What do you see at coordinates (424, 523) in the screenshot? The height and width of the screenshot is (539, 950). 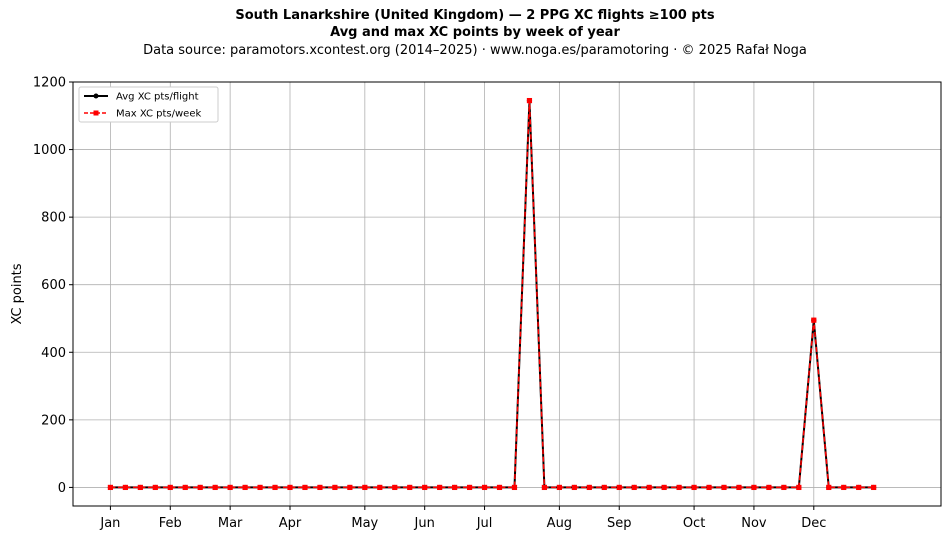 I see `x-tick-label: Jun` at bounding box center [424, 523].